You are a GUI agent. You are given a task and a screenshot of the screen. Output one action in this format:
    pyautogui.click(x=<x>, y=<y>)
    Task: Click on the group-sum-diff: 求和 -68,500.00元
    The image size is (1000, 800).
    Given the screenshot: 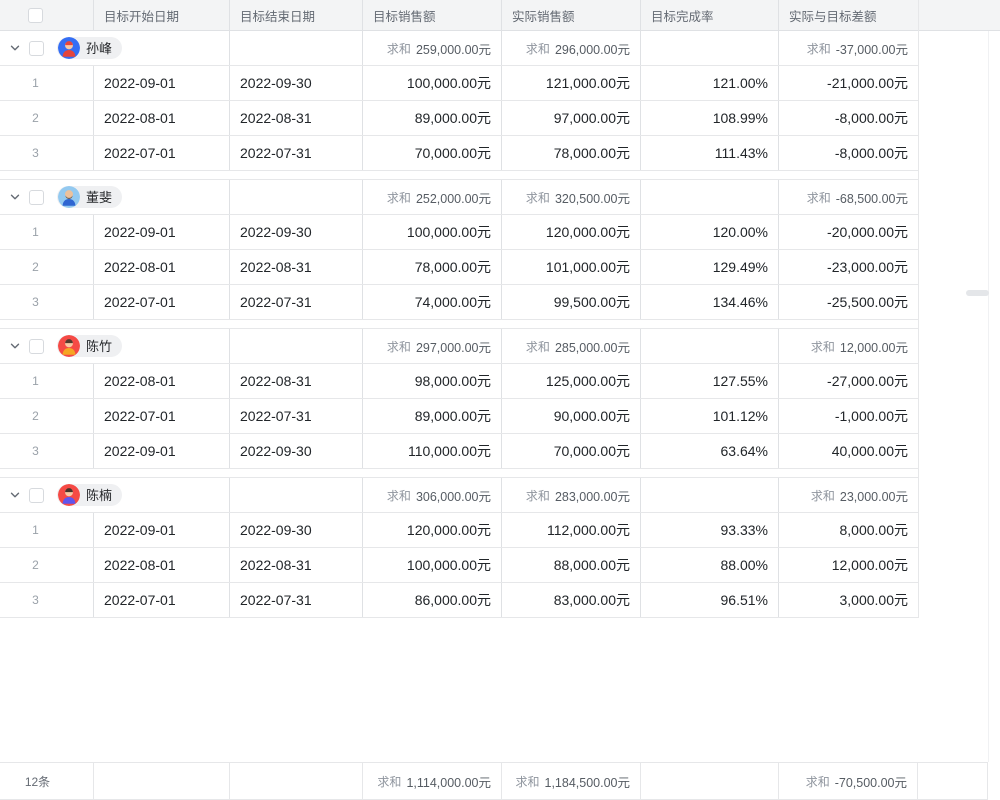 What is the action you would take?
    pyautogui.click(x=848, y=197)
    